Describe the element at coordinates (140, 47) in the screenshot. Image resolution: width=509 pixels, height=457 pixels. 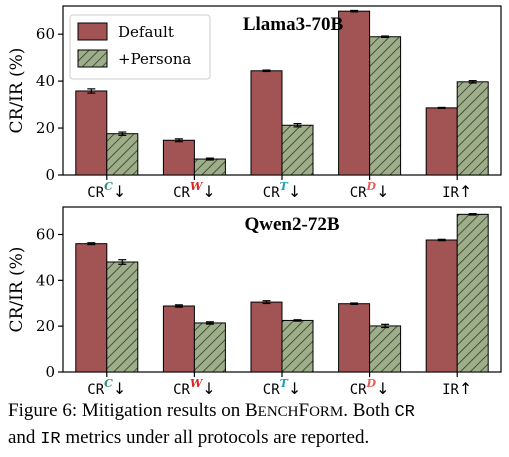
I see `legend: Default +Persona` at that location.